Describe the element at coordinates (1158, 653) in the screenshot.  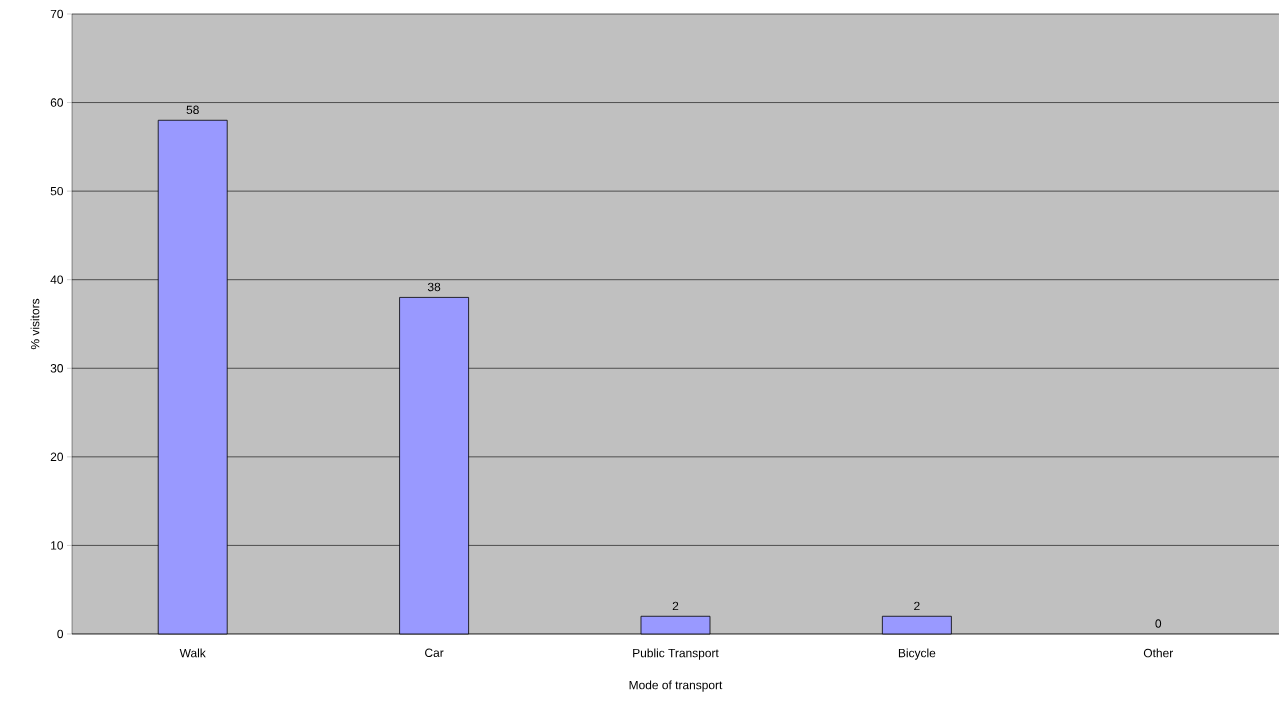
I see `x-tick-label: Other` at that location.